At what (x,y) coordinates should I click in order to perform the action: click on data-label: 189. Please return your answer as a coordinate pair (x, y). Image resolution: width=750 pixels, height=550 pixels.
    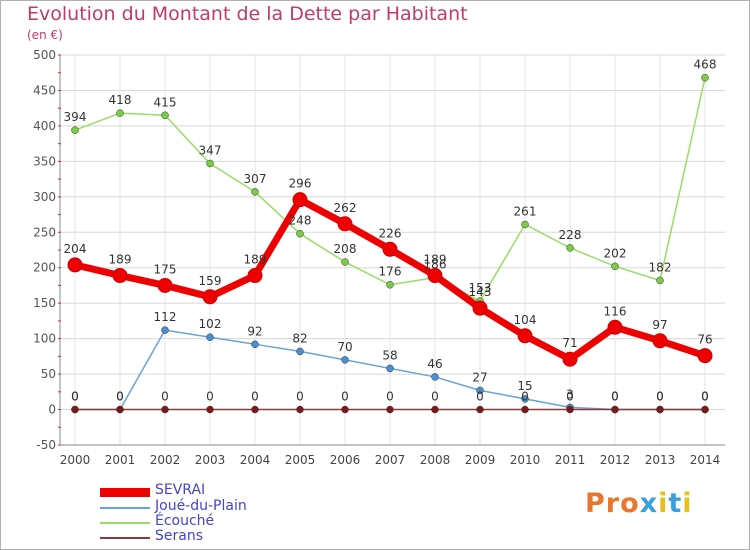
    Looking at the image, I should click on (435, 260).